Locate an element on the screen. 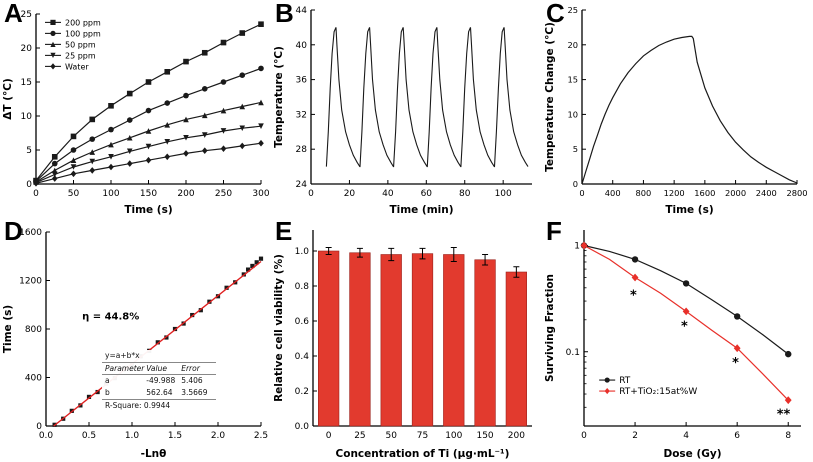 This screenshot has height=462, width=813. fit-b-value: 562.64 is located at coordinates (159, 392).